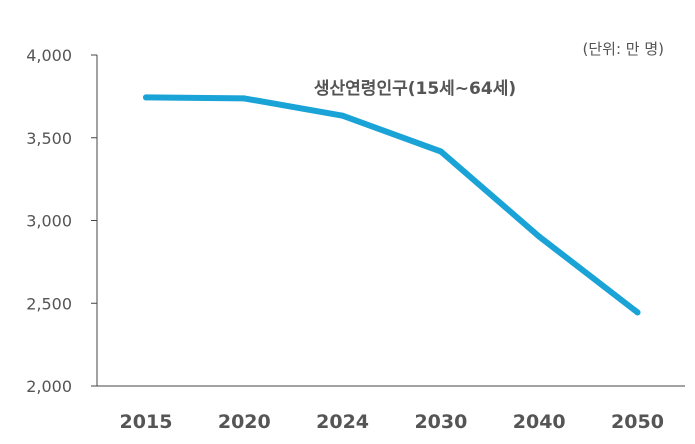  Describe the element at coordinates (244, 422) in the screenshot. I see `x-tick-label: 2020` at that location.